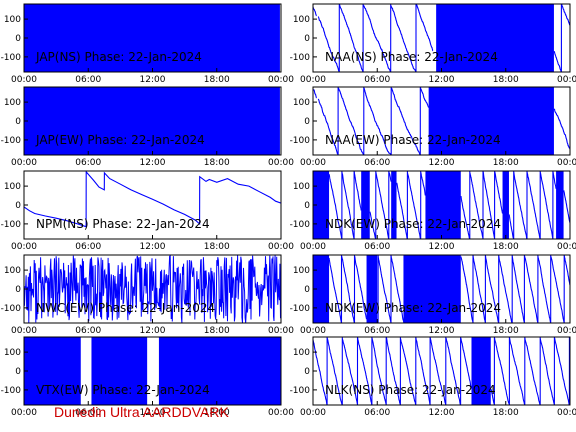 This screenshot has height=432, width=576. Describe the element at coordinates (123, 224) in the screenshot. I see `panel-title: NPM(NS) Phase: 22-Jan-2024` at that location.